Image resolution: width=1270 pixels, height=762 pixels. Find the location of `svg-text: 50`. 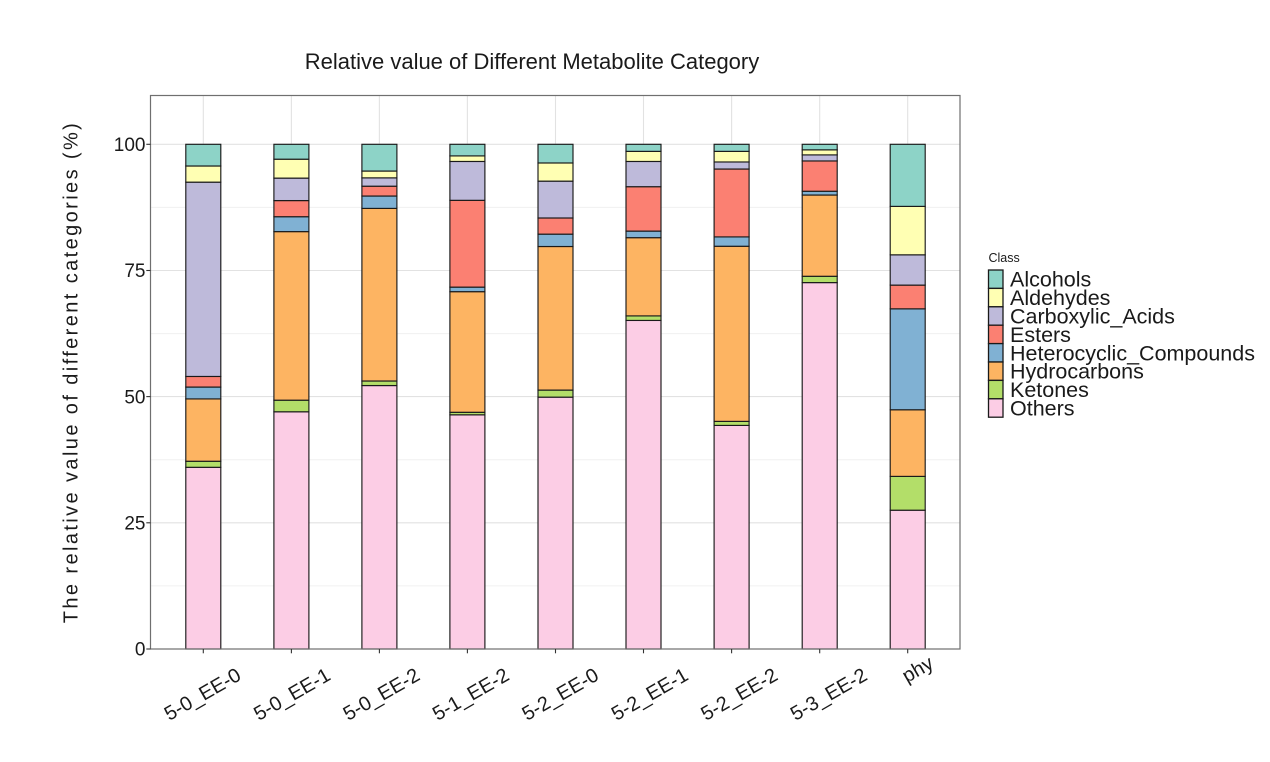

svg-text: 50 is located at coordinates (134, 397).